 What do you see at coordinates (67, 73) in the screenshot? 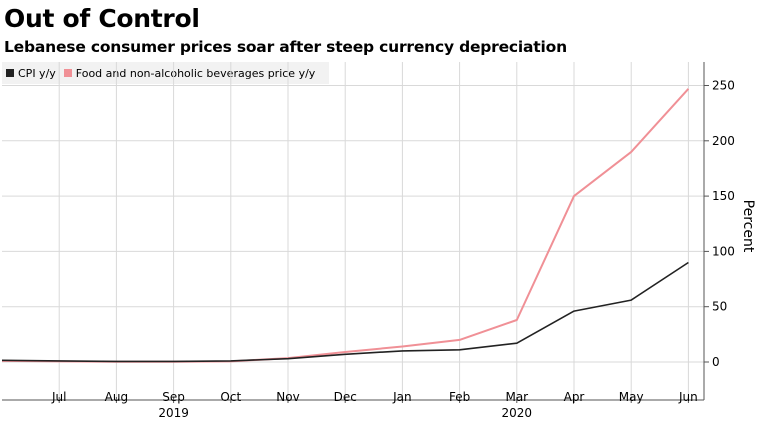
I see `legend-swatch-food` at bounding box center [67, 73].